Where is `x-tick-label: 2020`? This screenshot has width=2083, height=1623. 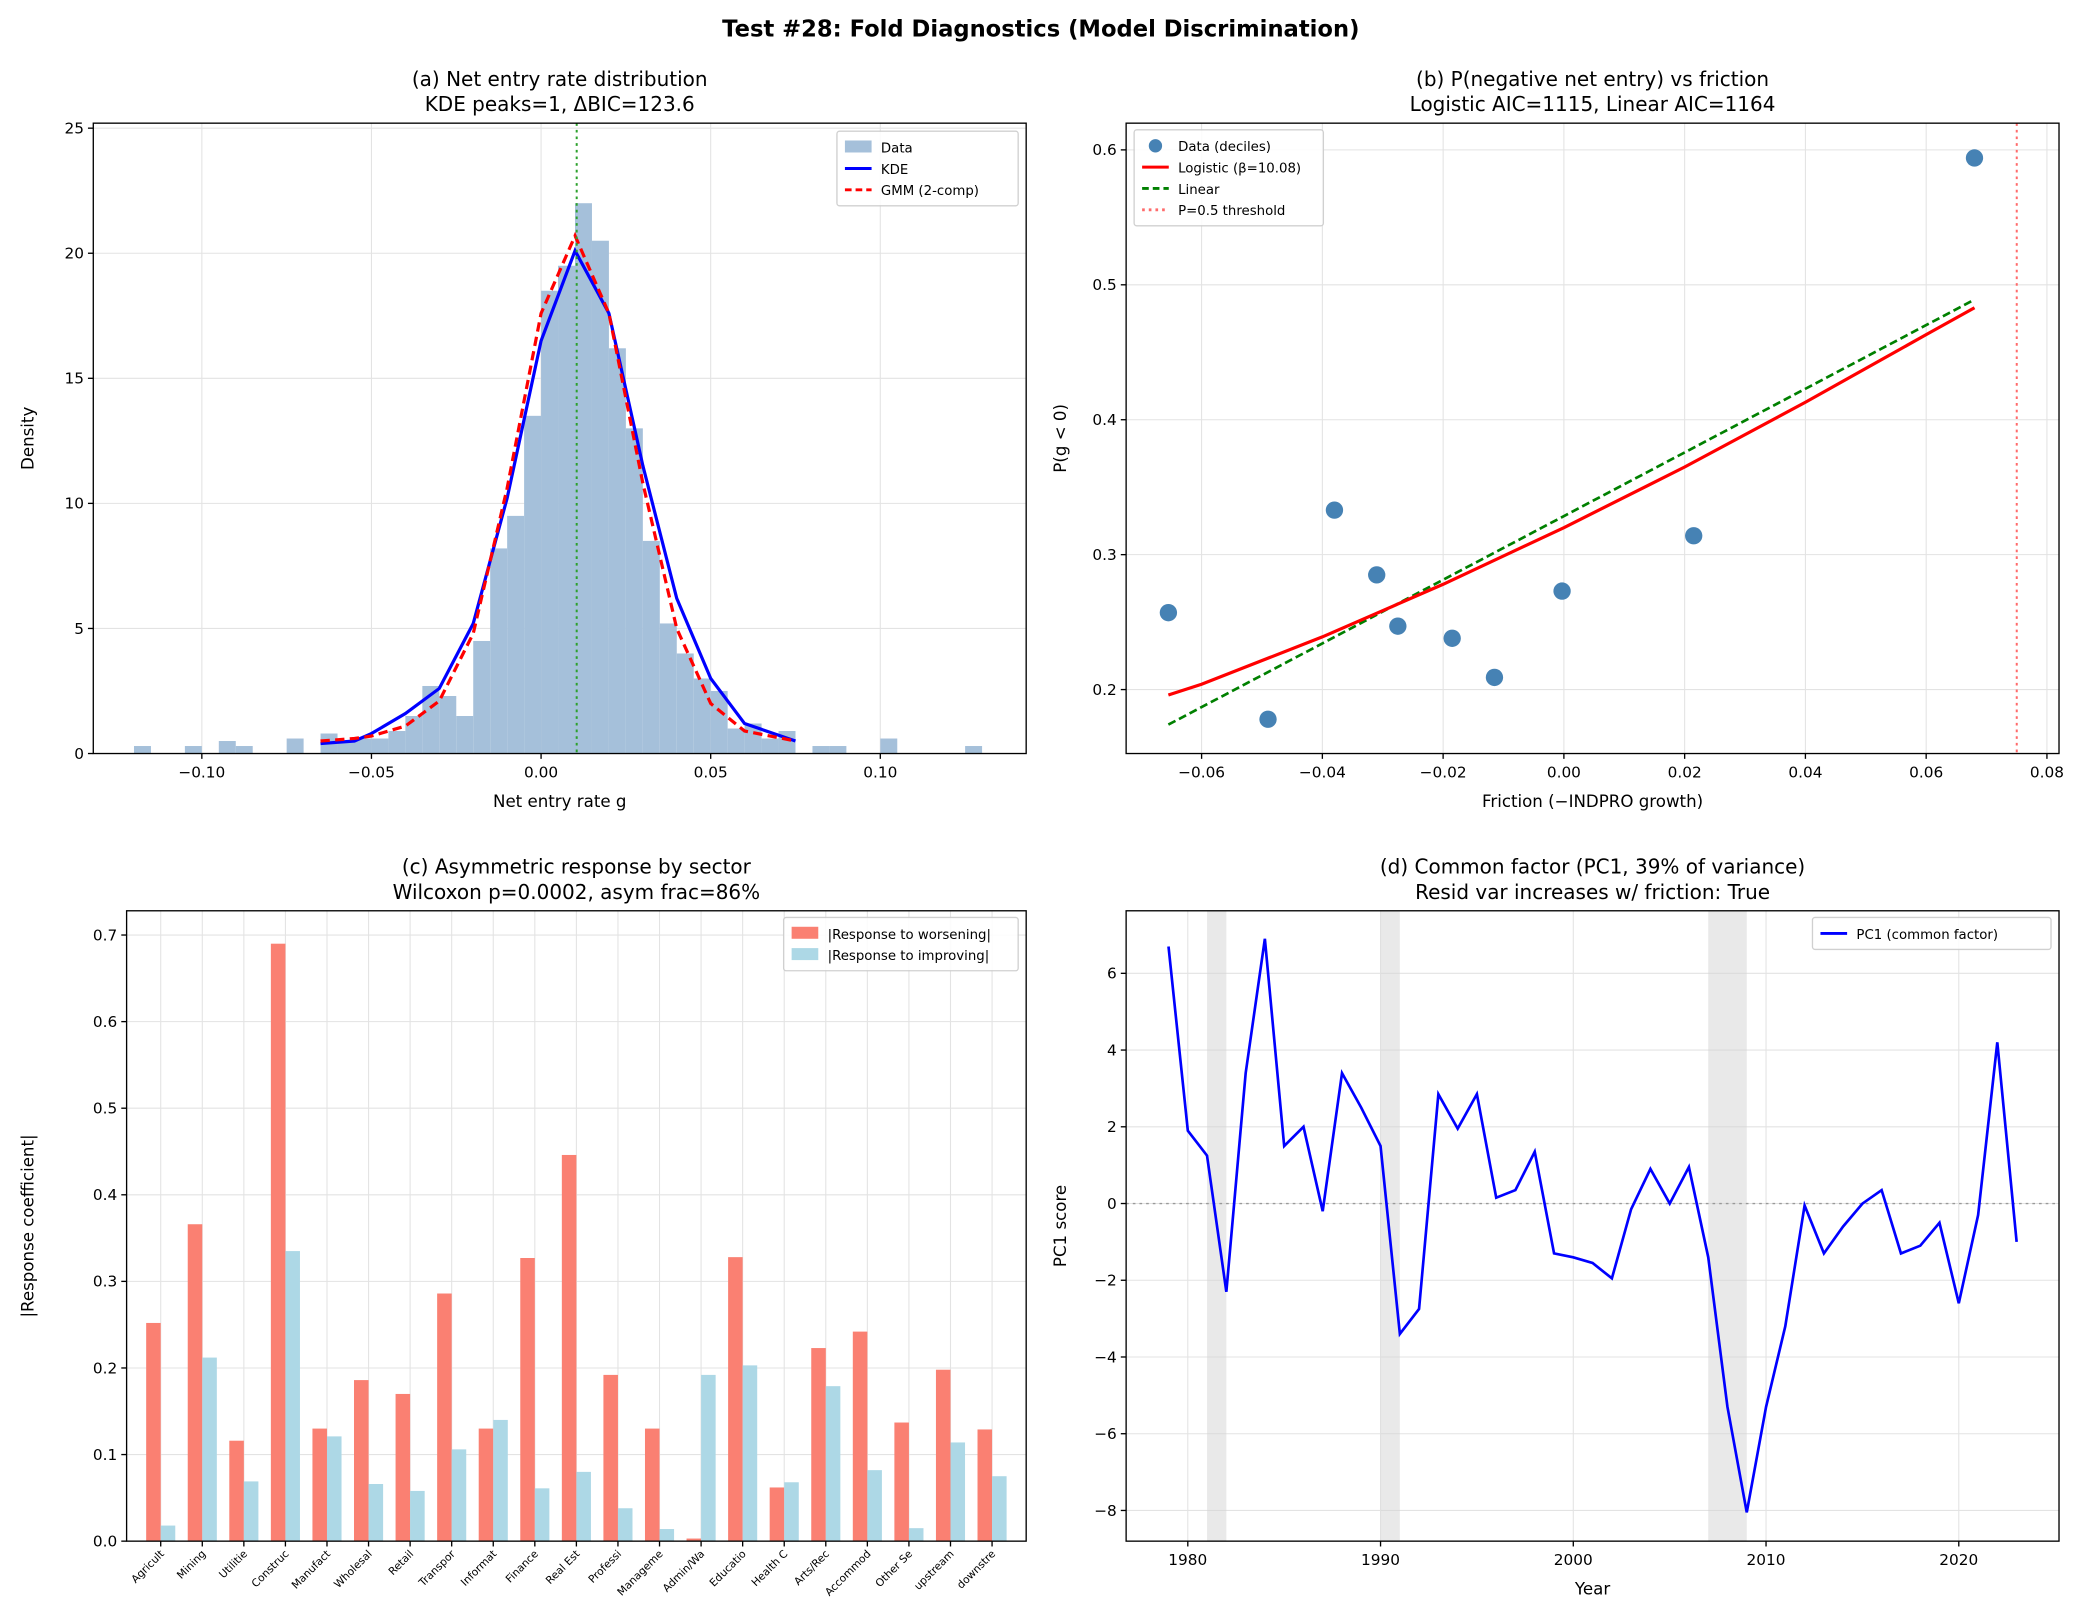
x-tick-label: 2020 is located at coordinates (1958, 1560).